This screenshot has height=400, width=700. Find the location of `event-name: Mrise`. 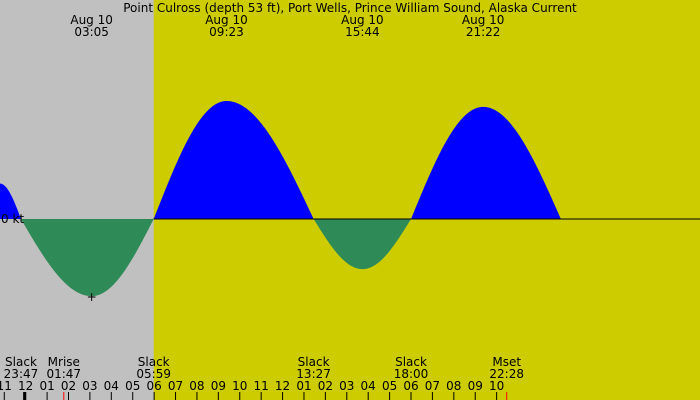

event-name: Mrise is located at coordinates (64, 362).